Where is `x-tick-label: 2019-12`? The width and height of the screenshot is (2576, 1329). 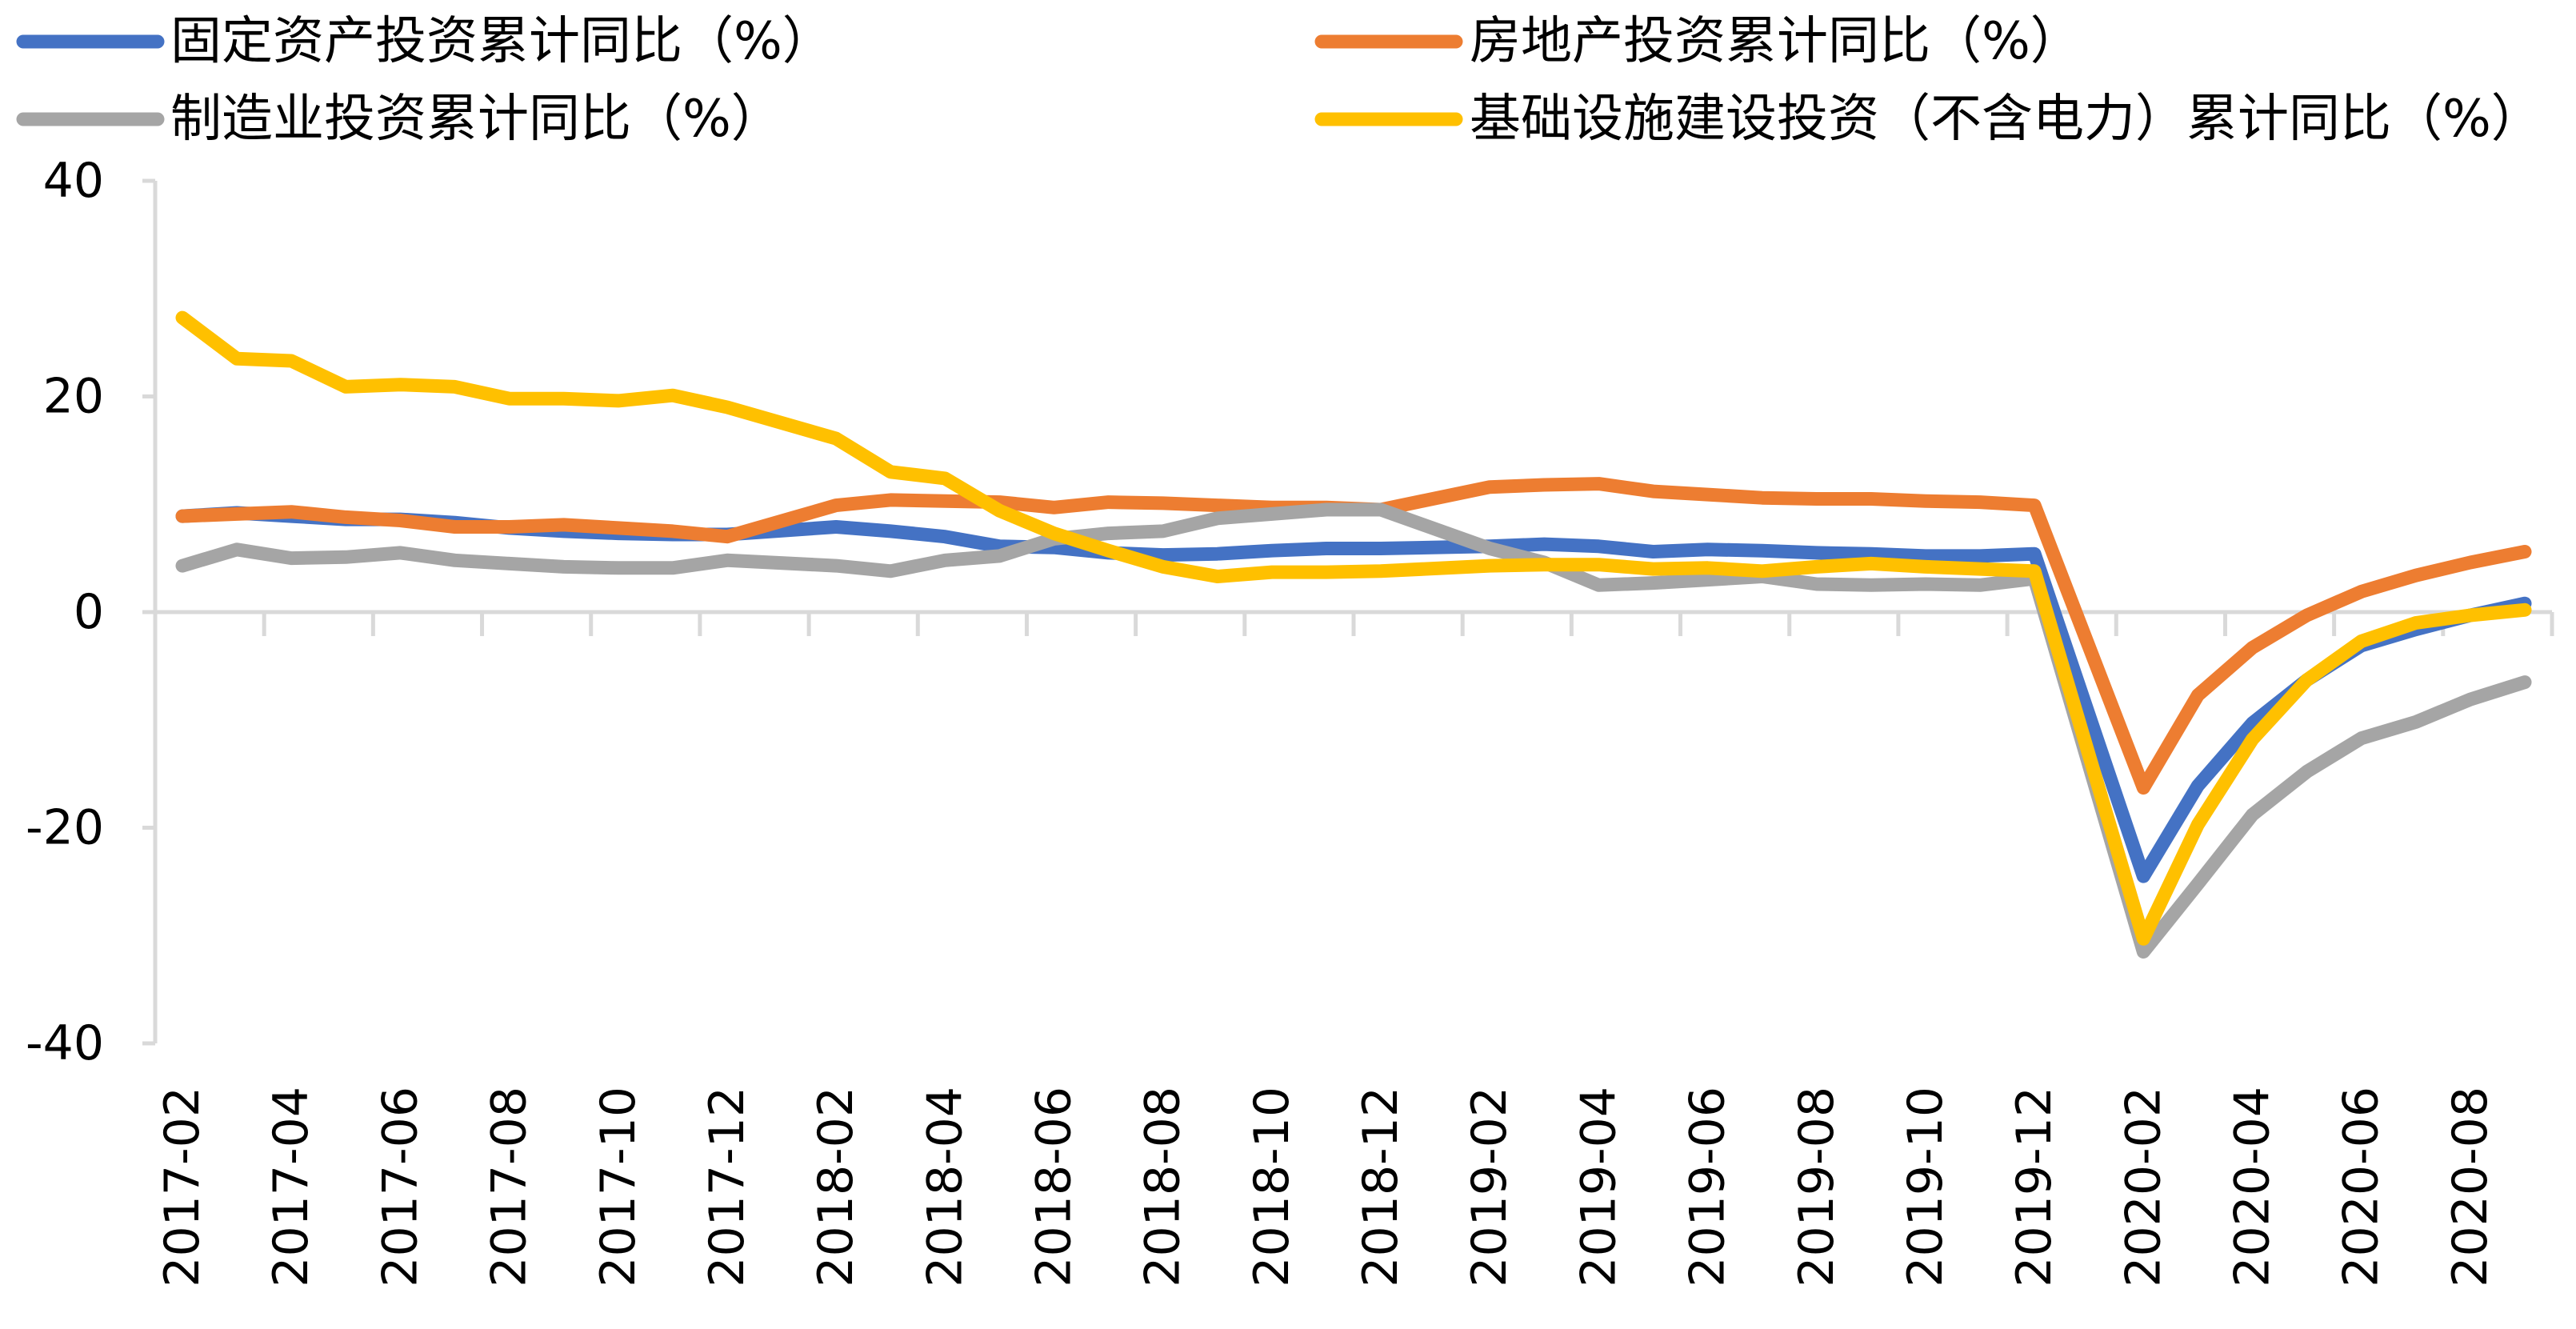
x-tick-label: 2019-12 is located at coordinates (2034, 1187).